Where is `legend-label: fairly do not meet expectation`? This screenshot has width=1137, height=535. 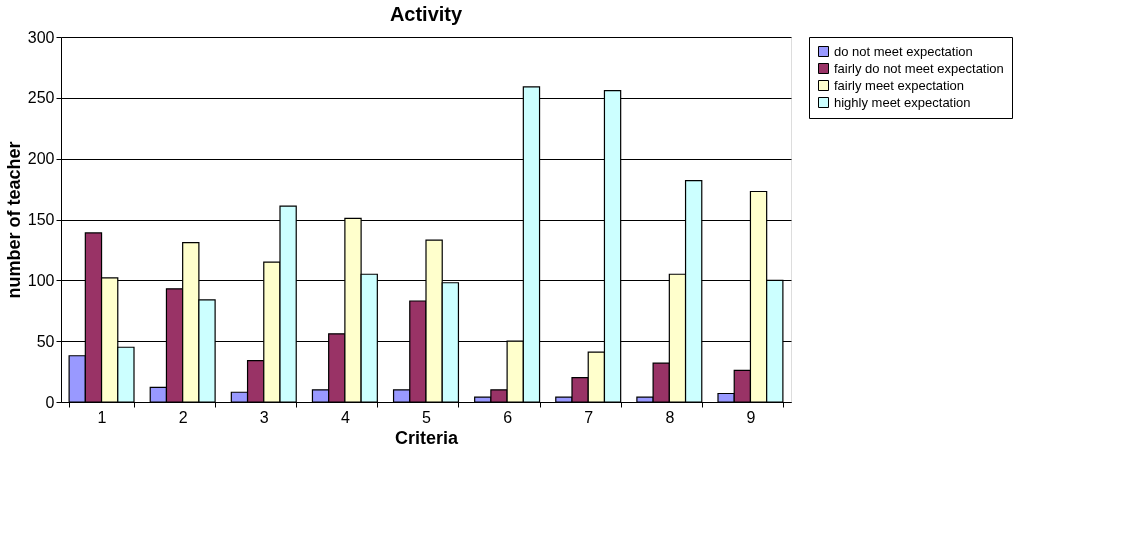 legend-label: fairly do not meet expectation is located at coordinates (919, 68).